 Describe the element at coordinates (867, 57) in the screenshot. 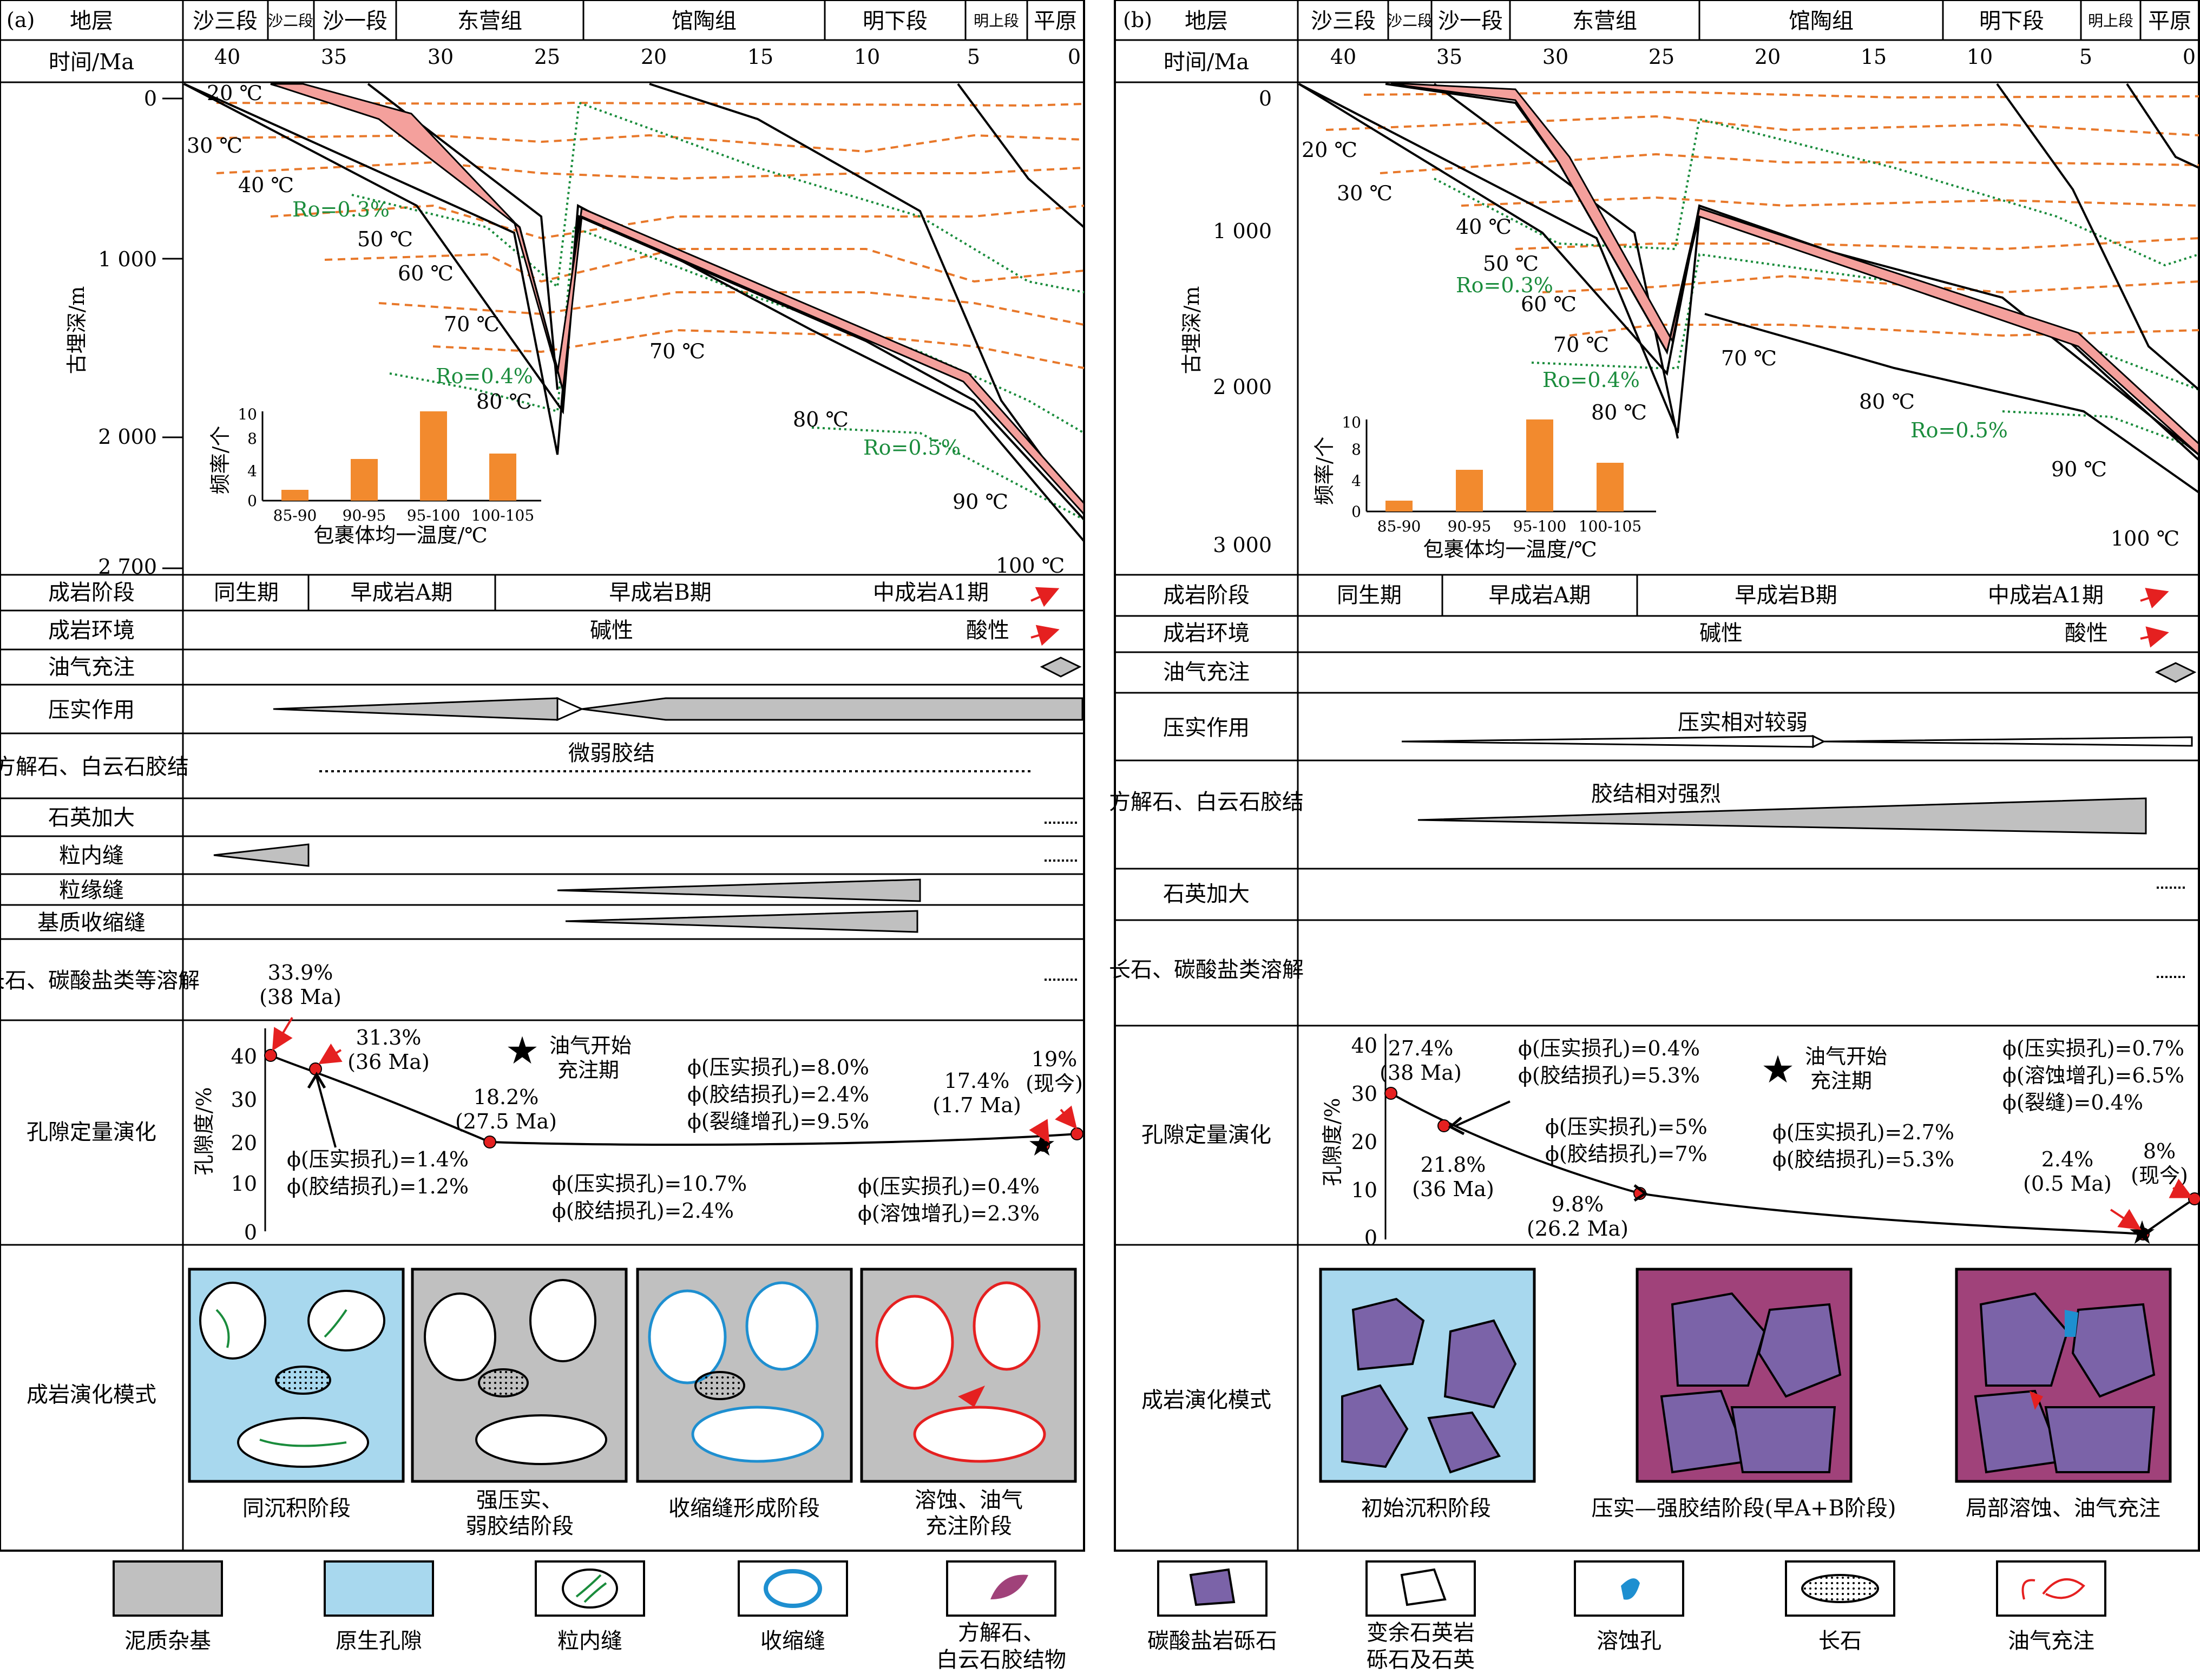

I see `time-tick: 10` at that location.